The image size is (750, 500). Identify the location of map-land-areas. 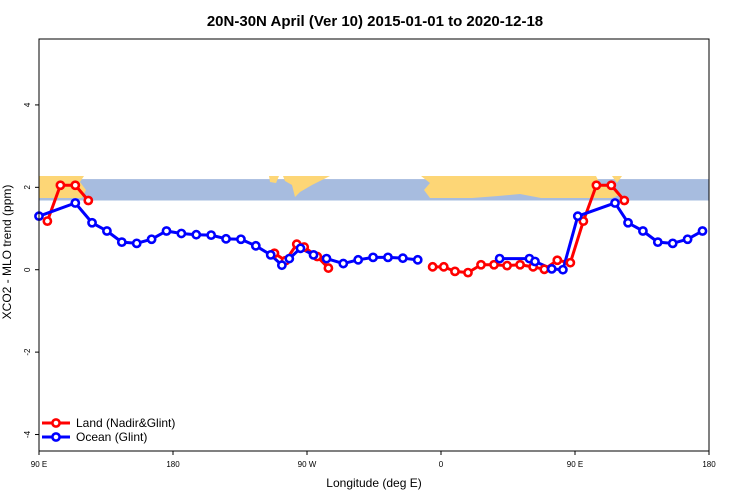
(330, 187).